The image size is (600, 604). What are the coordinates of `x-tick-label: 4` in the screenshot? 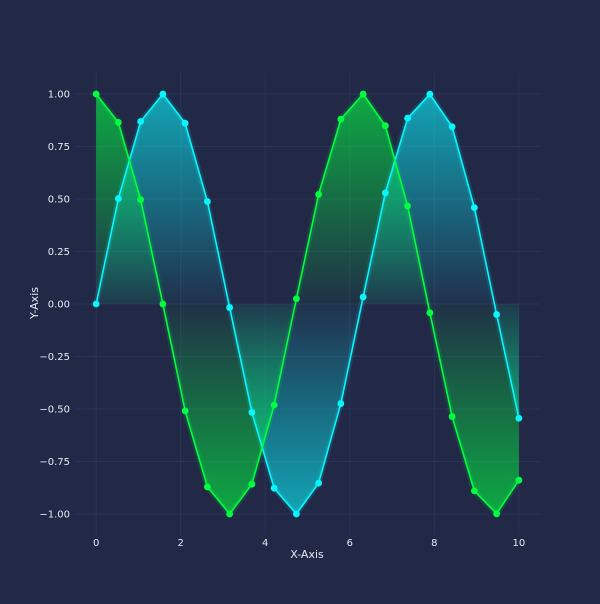 It's located at (265, 543).